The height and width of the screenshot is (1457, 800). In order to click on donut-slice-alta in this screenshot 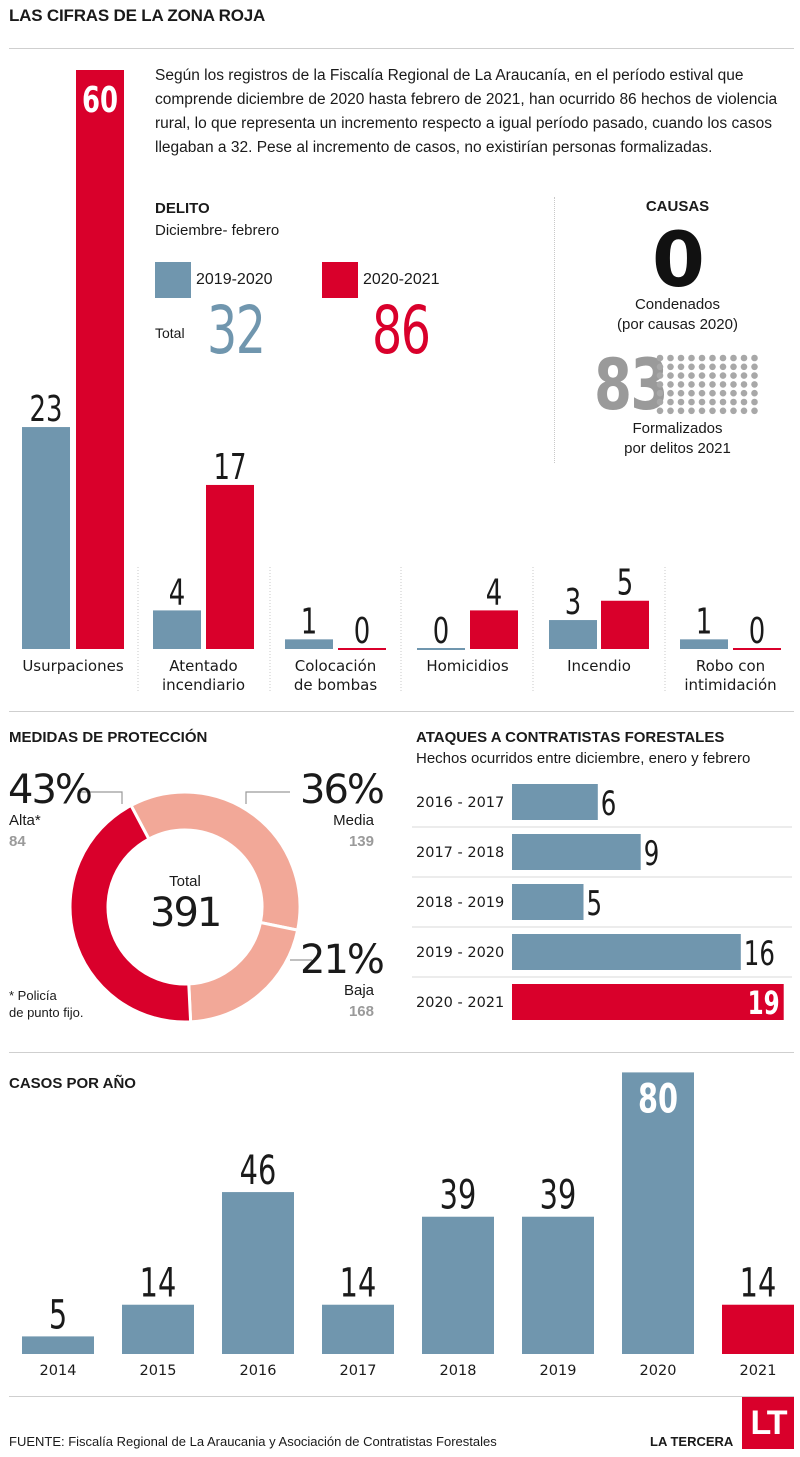, I will do `click(130, 913)`.